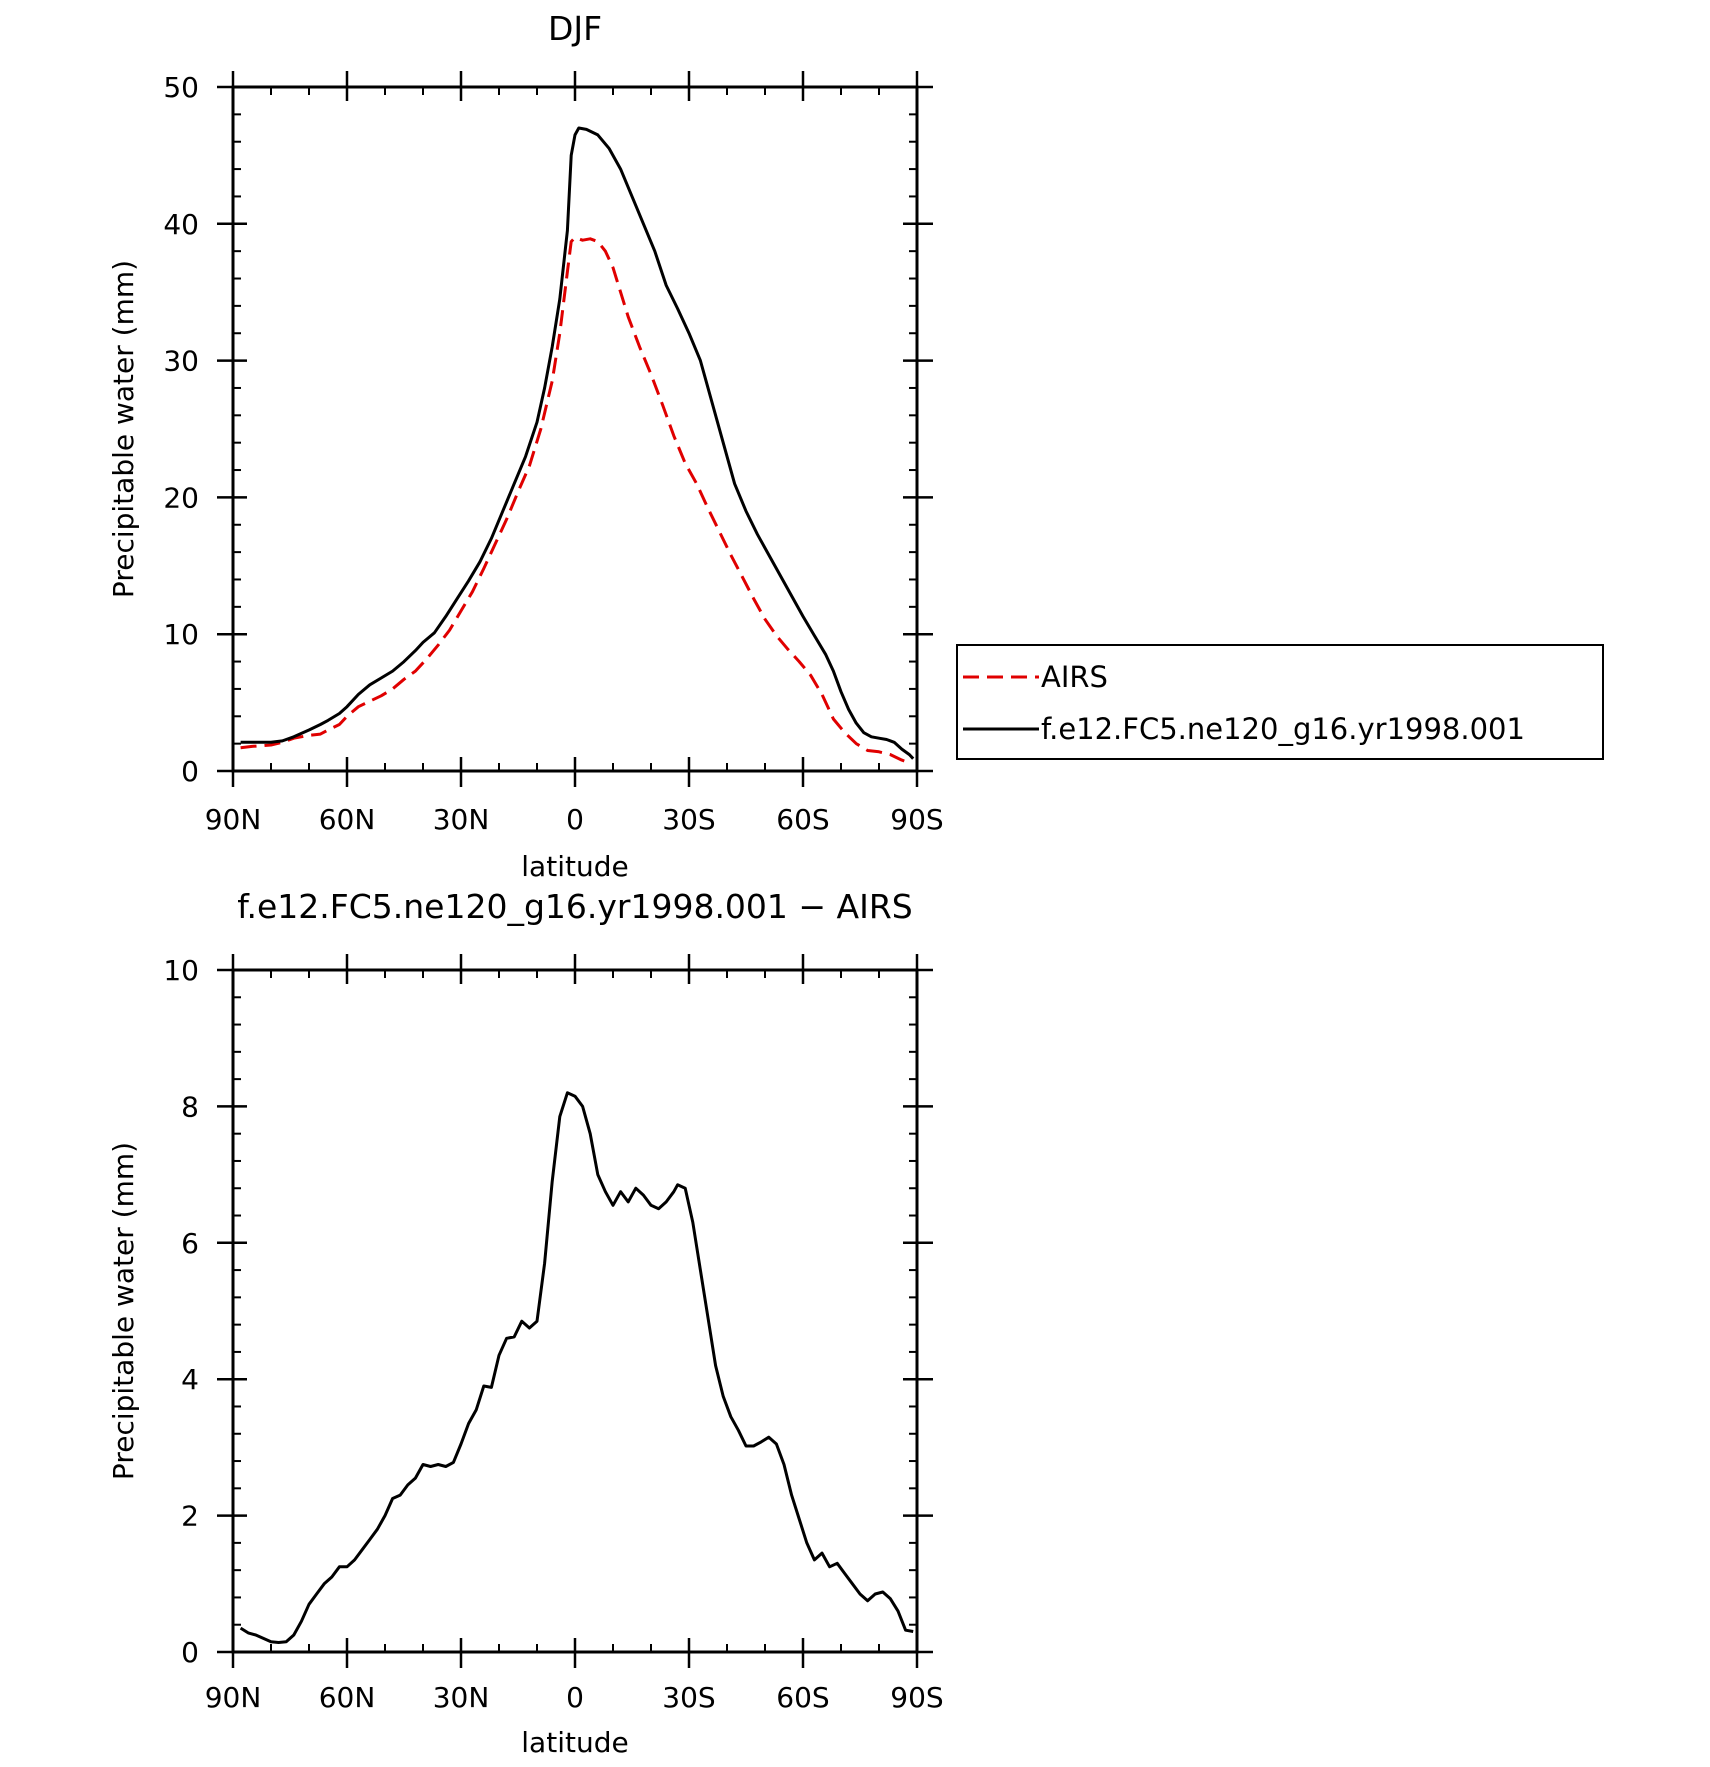 This screenshot has width=1710, height=1767. I want to click on legend-label: f.e12.FC5.ne120_g16.yr1998.001, so click(1283, 729).